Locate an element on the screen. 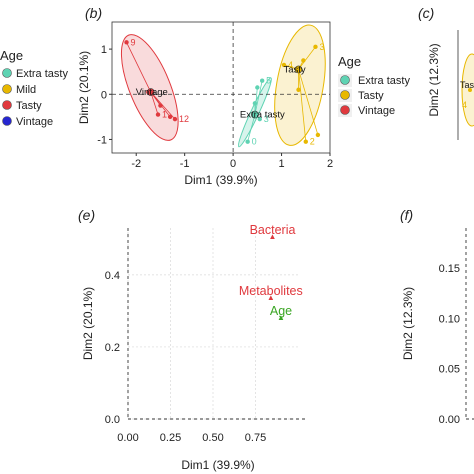 This screenshot has height=474, width=474. panel-f-chart: 0.00 0.05 0.10 0.15 Dim2 (12.3%) is located at coordinates (437, 327).